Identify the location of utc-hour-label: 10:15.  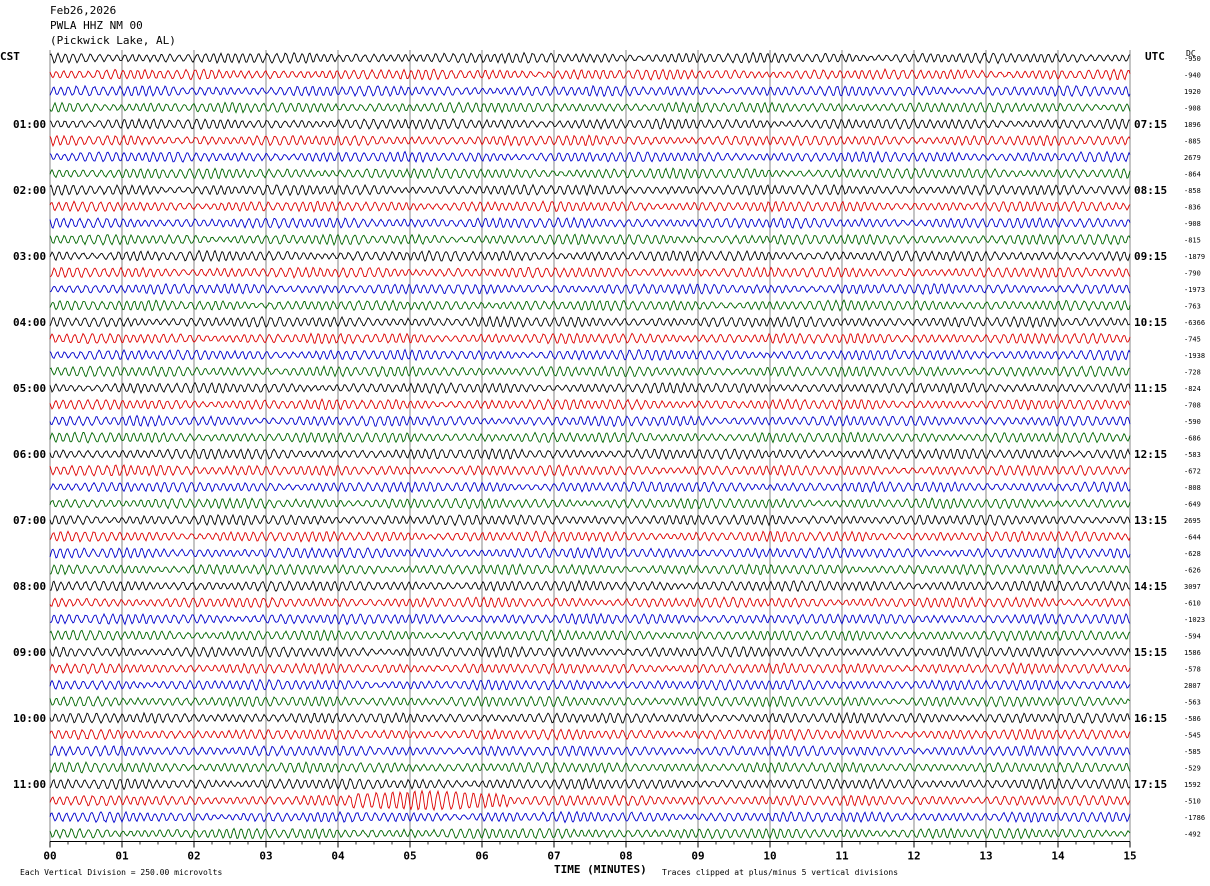
(1150, 322).